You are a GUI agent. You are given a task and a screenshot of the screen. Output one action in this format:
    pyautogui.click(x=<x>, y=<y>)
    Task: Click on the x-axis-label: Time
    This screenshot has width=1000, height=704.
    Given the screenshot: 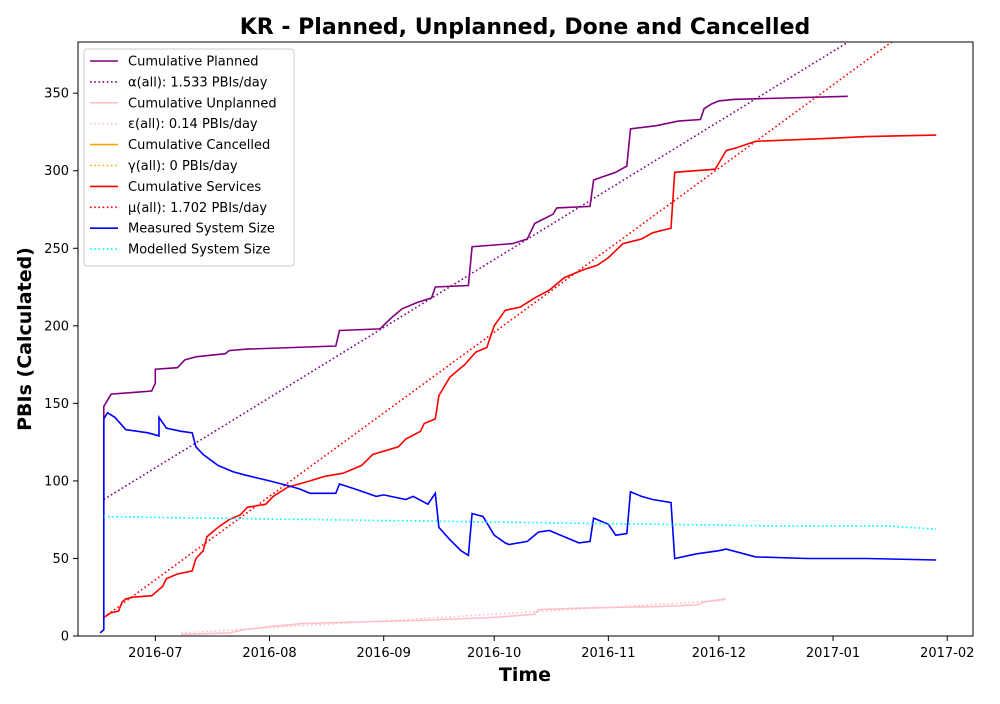 What is the action you would take?
    pyautogui.click(x=525, y=675)
    